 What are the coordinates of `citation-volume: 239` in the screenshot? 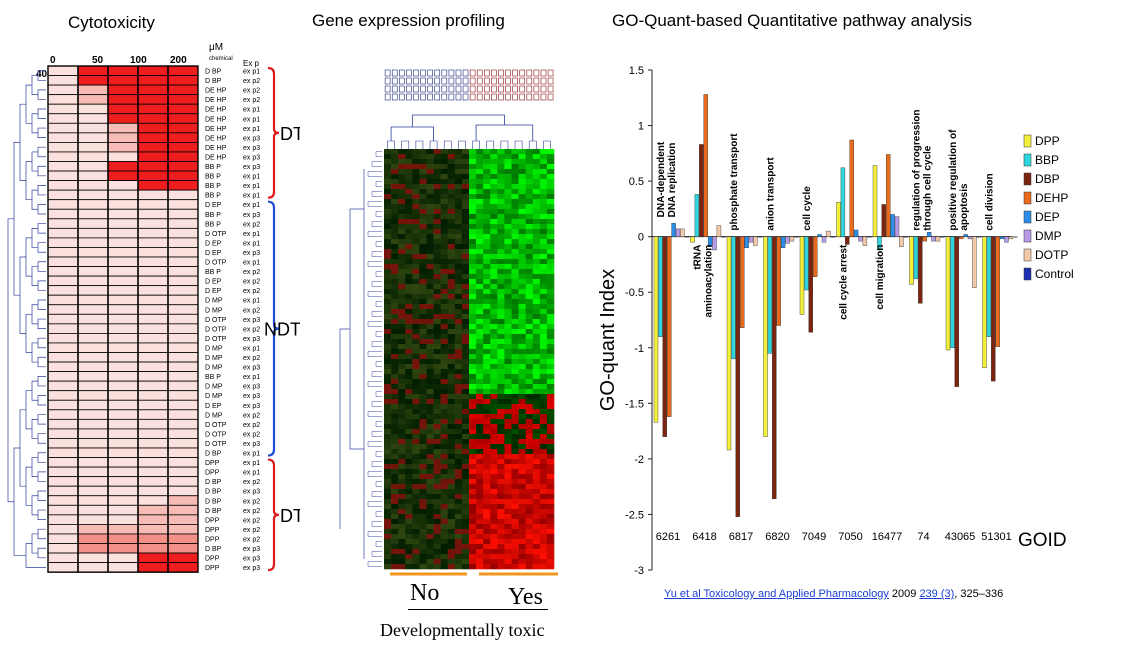 It's located at (928, 594).